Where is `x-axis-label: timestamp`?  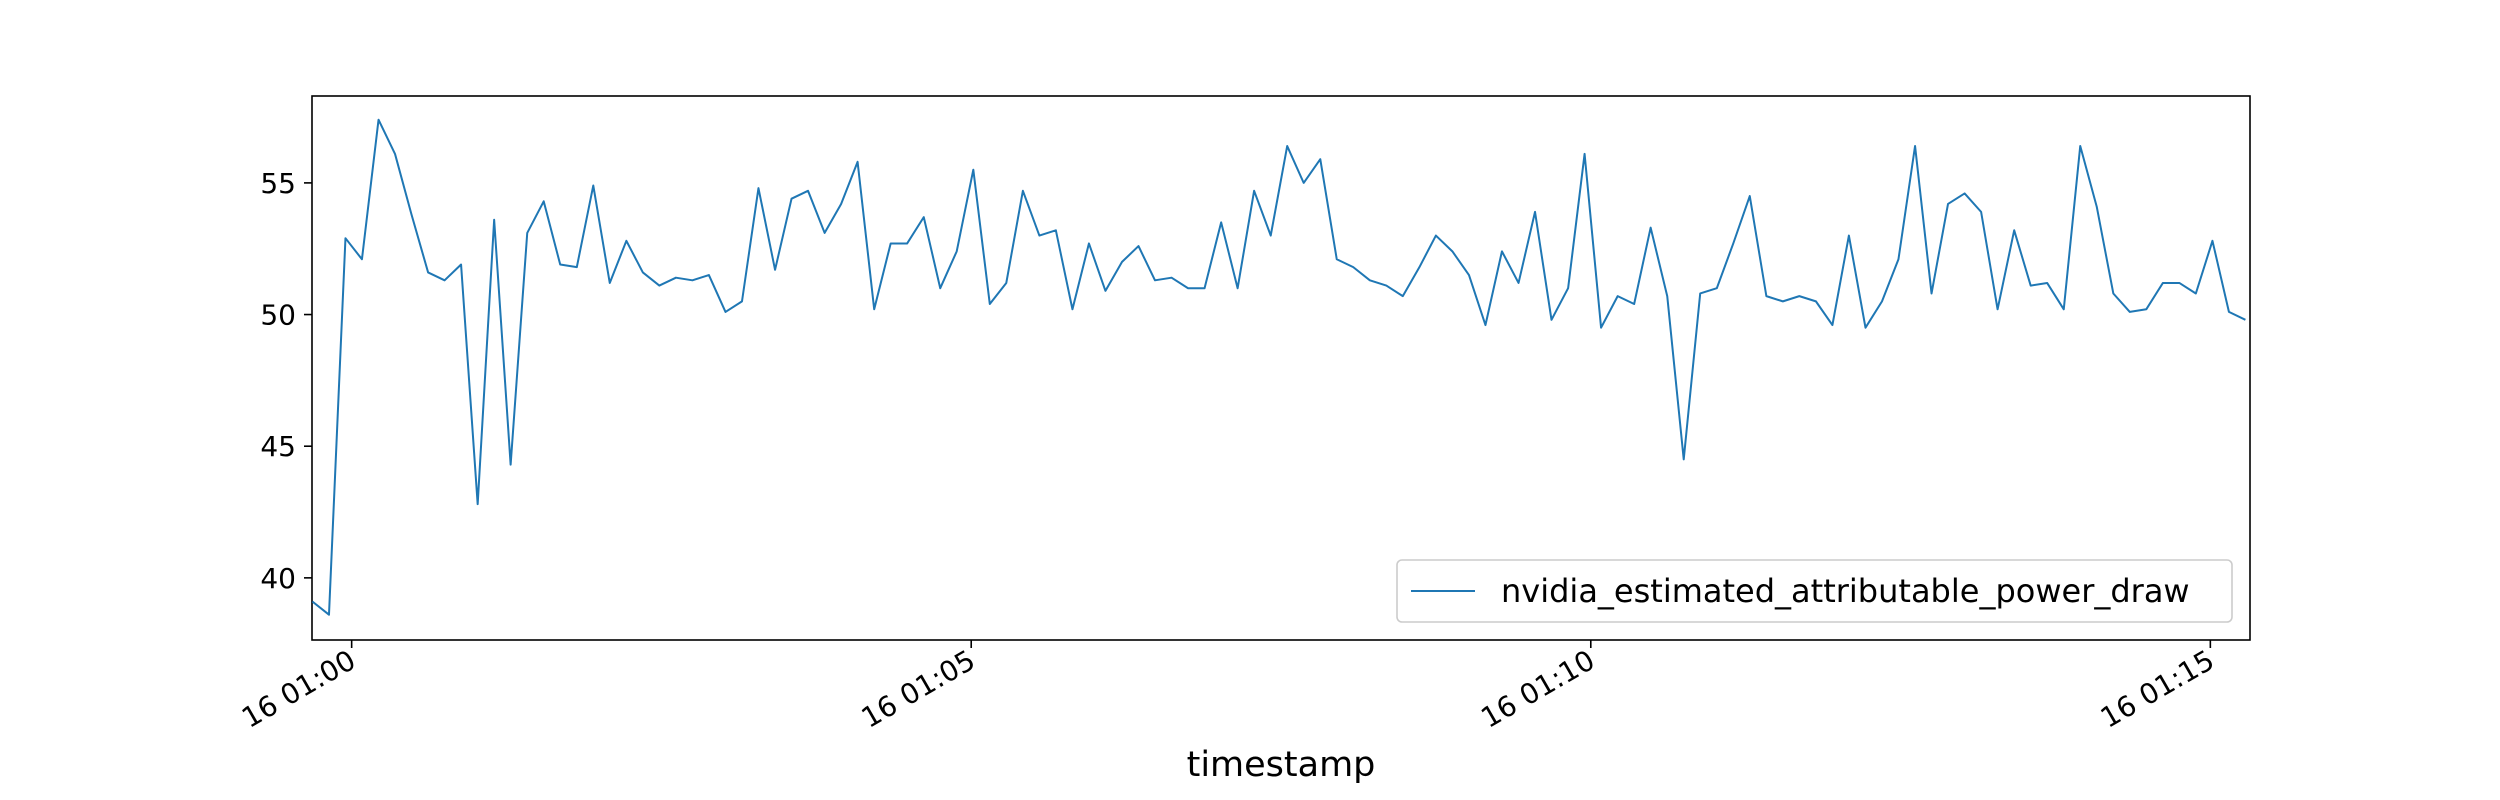 x-axis-label: timestamp is located at coordinates (1281, 765).